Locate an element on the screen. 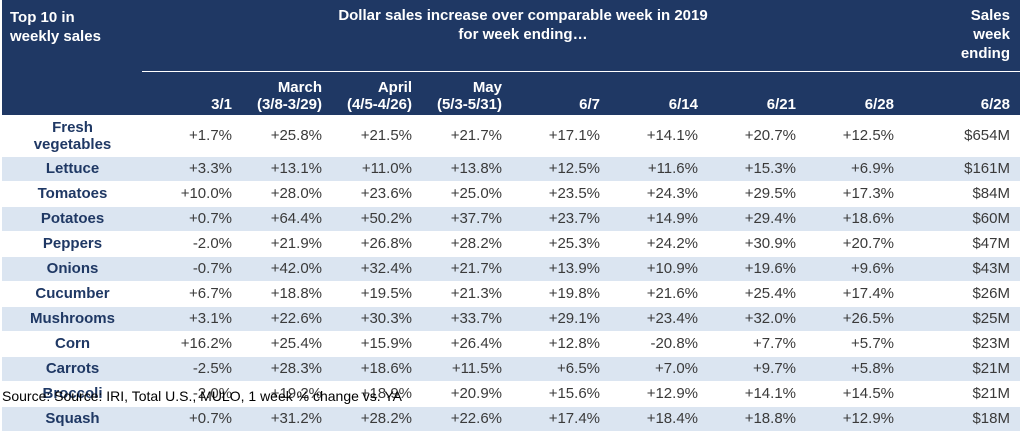 This screenshot has width=1024, height=432. sales-cell: $43M is located at coordinates (962, 269).